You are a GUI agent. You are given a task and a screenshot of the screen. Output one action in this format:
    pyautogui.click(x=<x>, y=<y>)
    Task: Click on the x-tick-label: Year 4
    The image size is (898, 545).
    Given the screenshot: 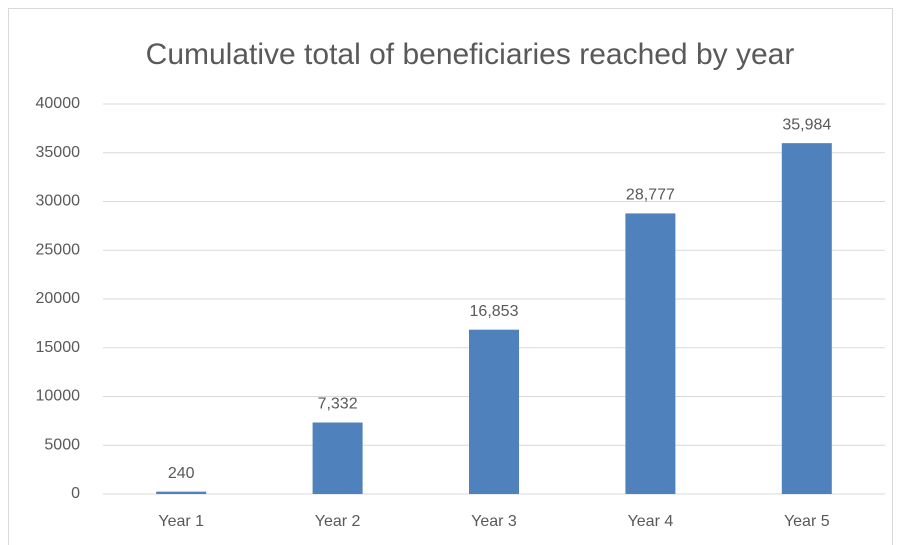 What is the action you would take?
    pyautogui.click(x=651, y=521)
    